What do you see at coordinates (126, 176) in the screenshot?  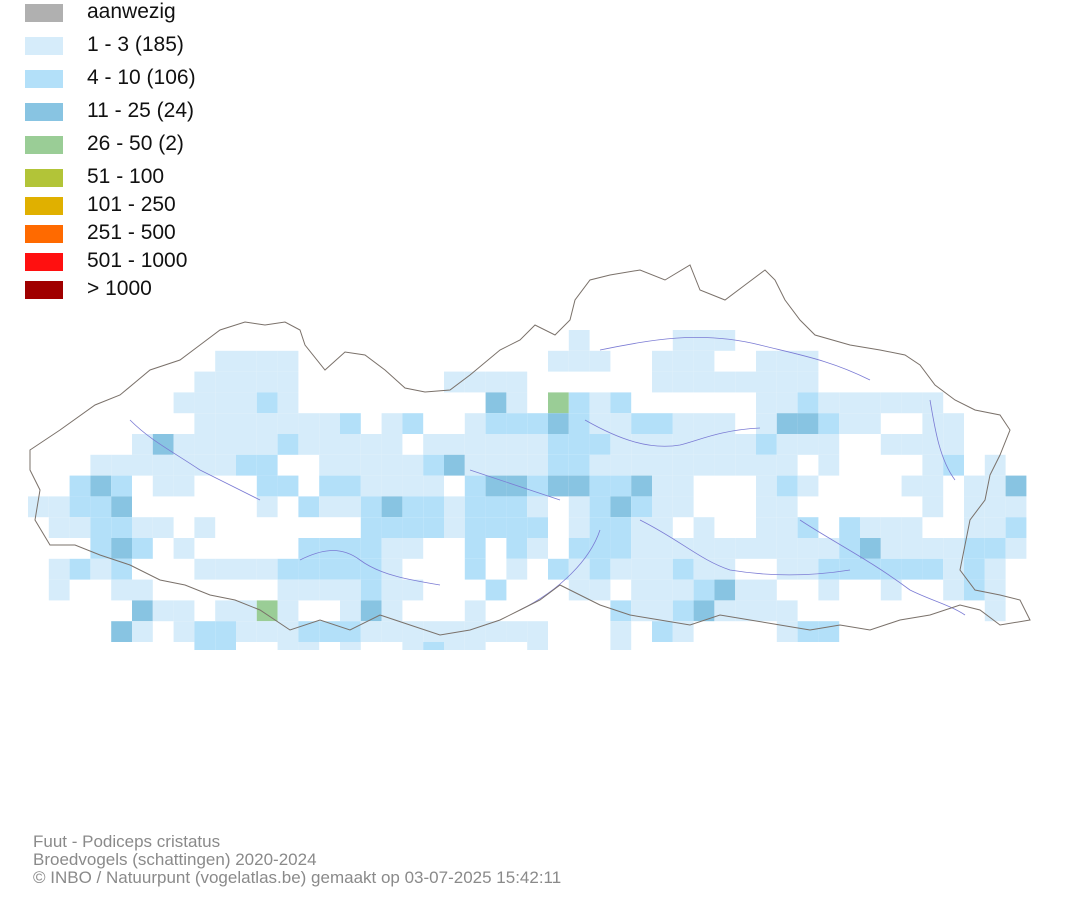 I see `legend-label: 51 - 100` at bounding box center [126, 176].